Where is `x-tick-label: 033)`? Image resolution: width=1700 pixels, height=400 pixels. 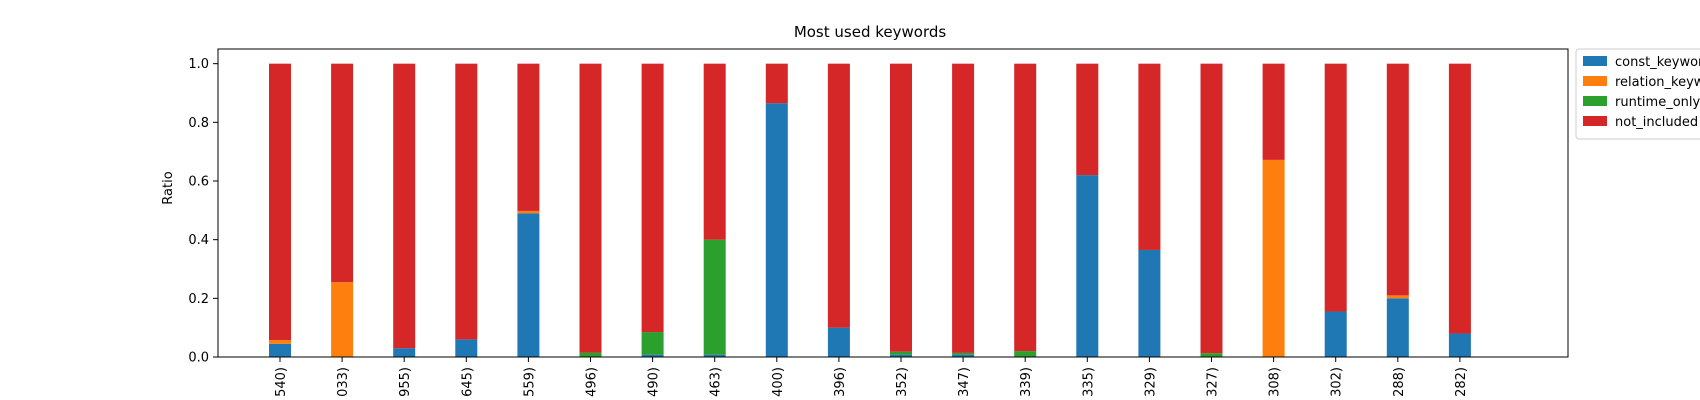
x-tick-label: 033) is located at coordinates (343, 382).